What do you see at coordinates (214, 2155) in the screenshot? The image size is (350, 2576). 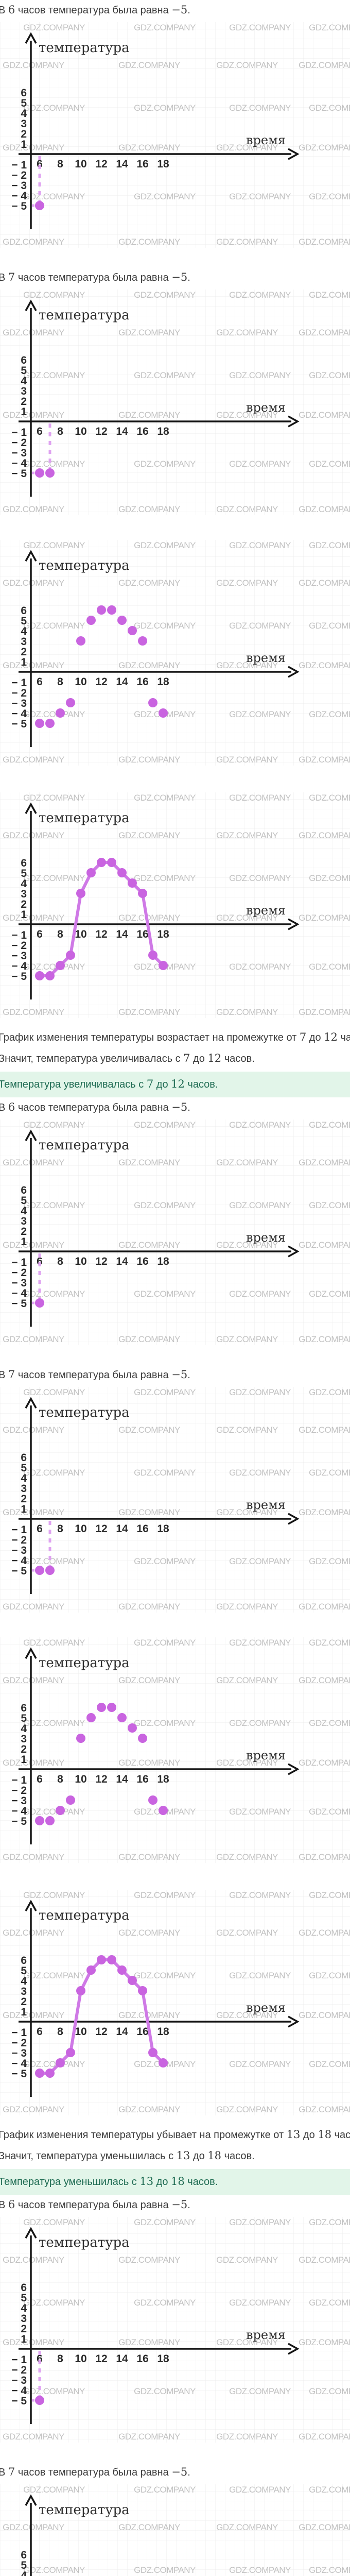 I see `math-value: 18` at bounding box center [214, 2155].